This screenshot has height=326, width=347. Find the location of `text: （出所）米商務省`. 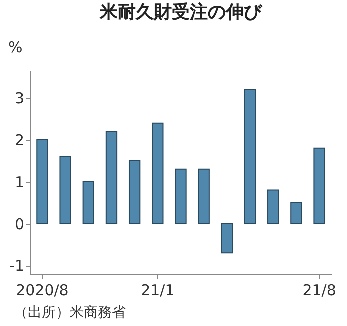

text: （出所）米商務省 is located at coordinates (70, 313).